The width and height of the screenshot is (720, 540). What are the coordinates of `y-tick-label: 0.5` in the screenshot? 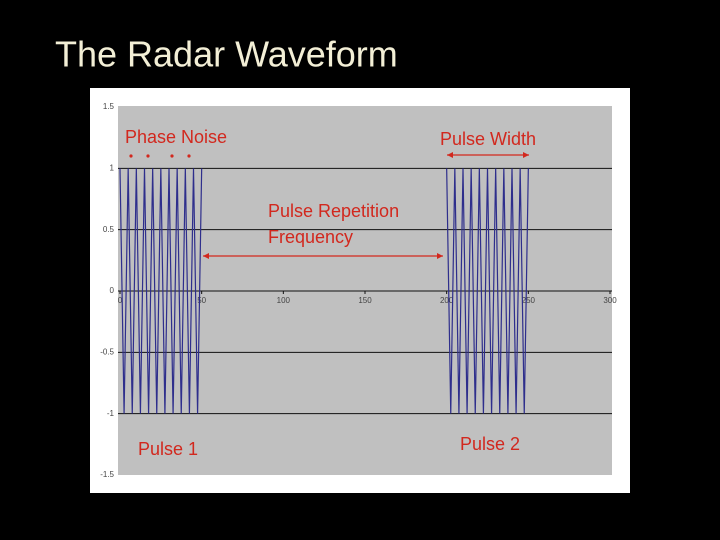 It's located at (109, 229).